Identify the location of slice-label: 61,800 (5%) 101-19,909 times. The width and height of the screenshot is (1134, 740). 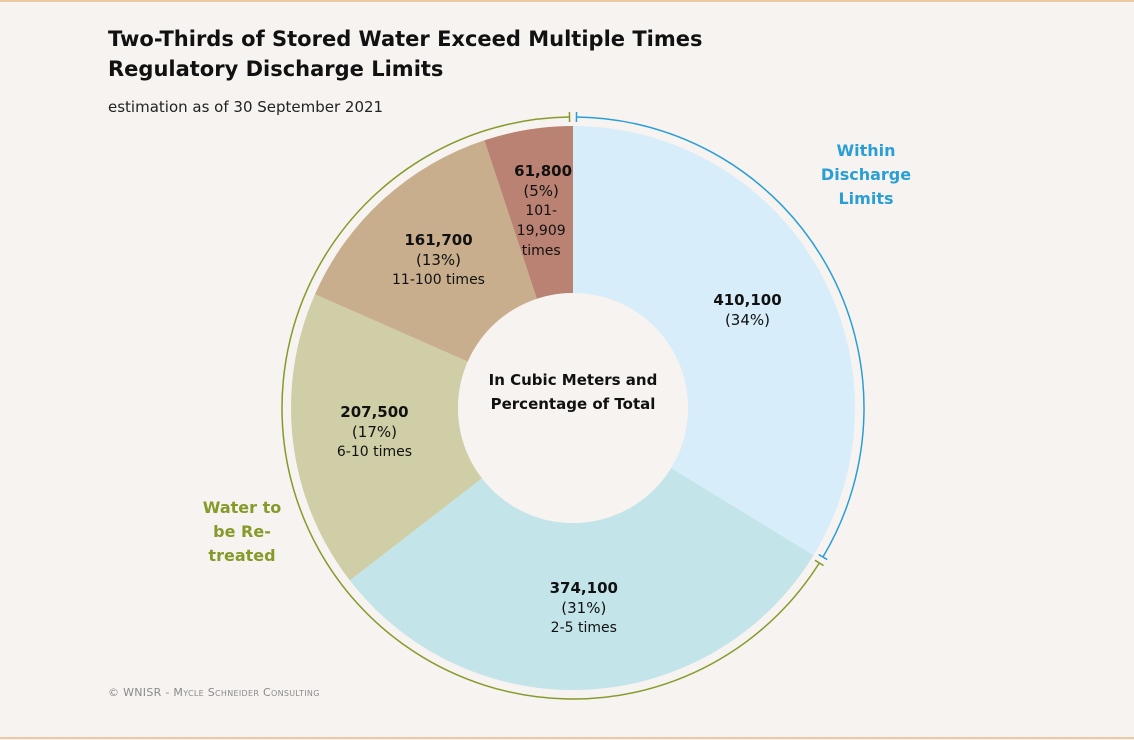
(543, 211).